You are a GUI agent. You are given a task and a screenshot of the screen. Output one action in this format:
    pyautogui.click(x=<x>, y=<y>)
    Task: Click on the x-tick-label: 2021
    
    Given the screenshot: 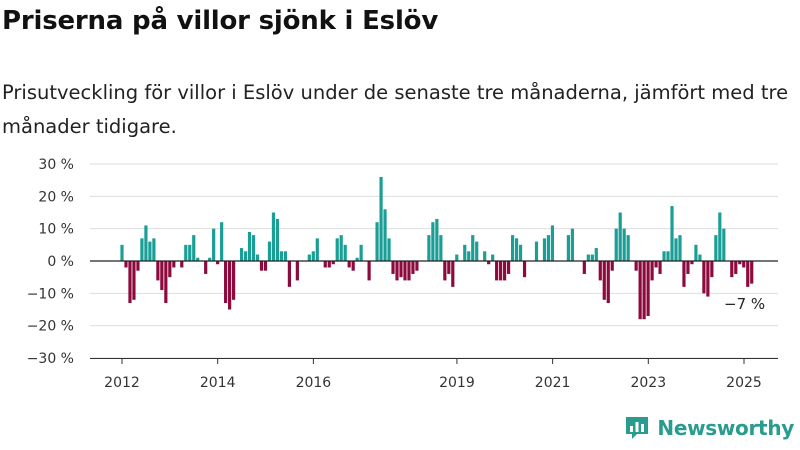 What is the action you would take?
    pyautogui.click(x=553, y=383)
    